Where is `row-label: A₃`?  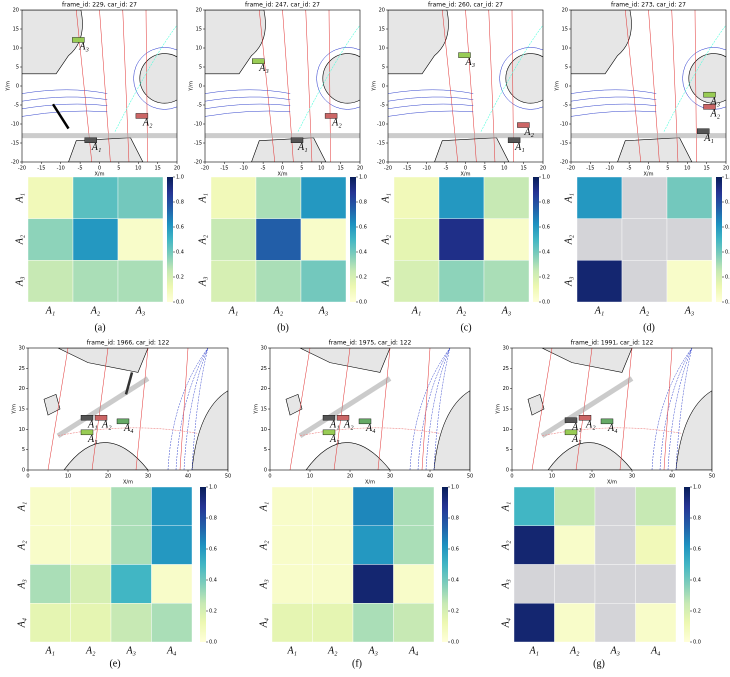
row-label: A₃ is located at coordinates (21, 584).